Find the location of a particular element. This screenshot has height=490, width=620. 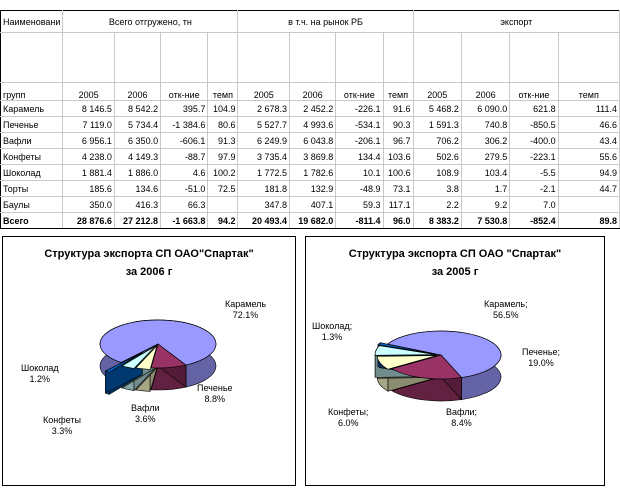

data-cell: 8 542.2 is located at coordinates (137, 108).